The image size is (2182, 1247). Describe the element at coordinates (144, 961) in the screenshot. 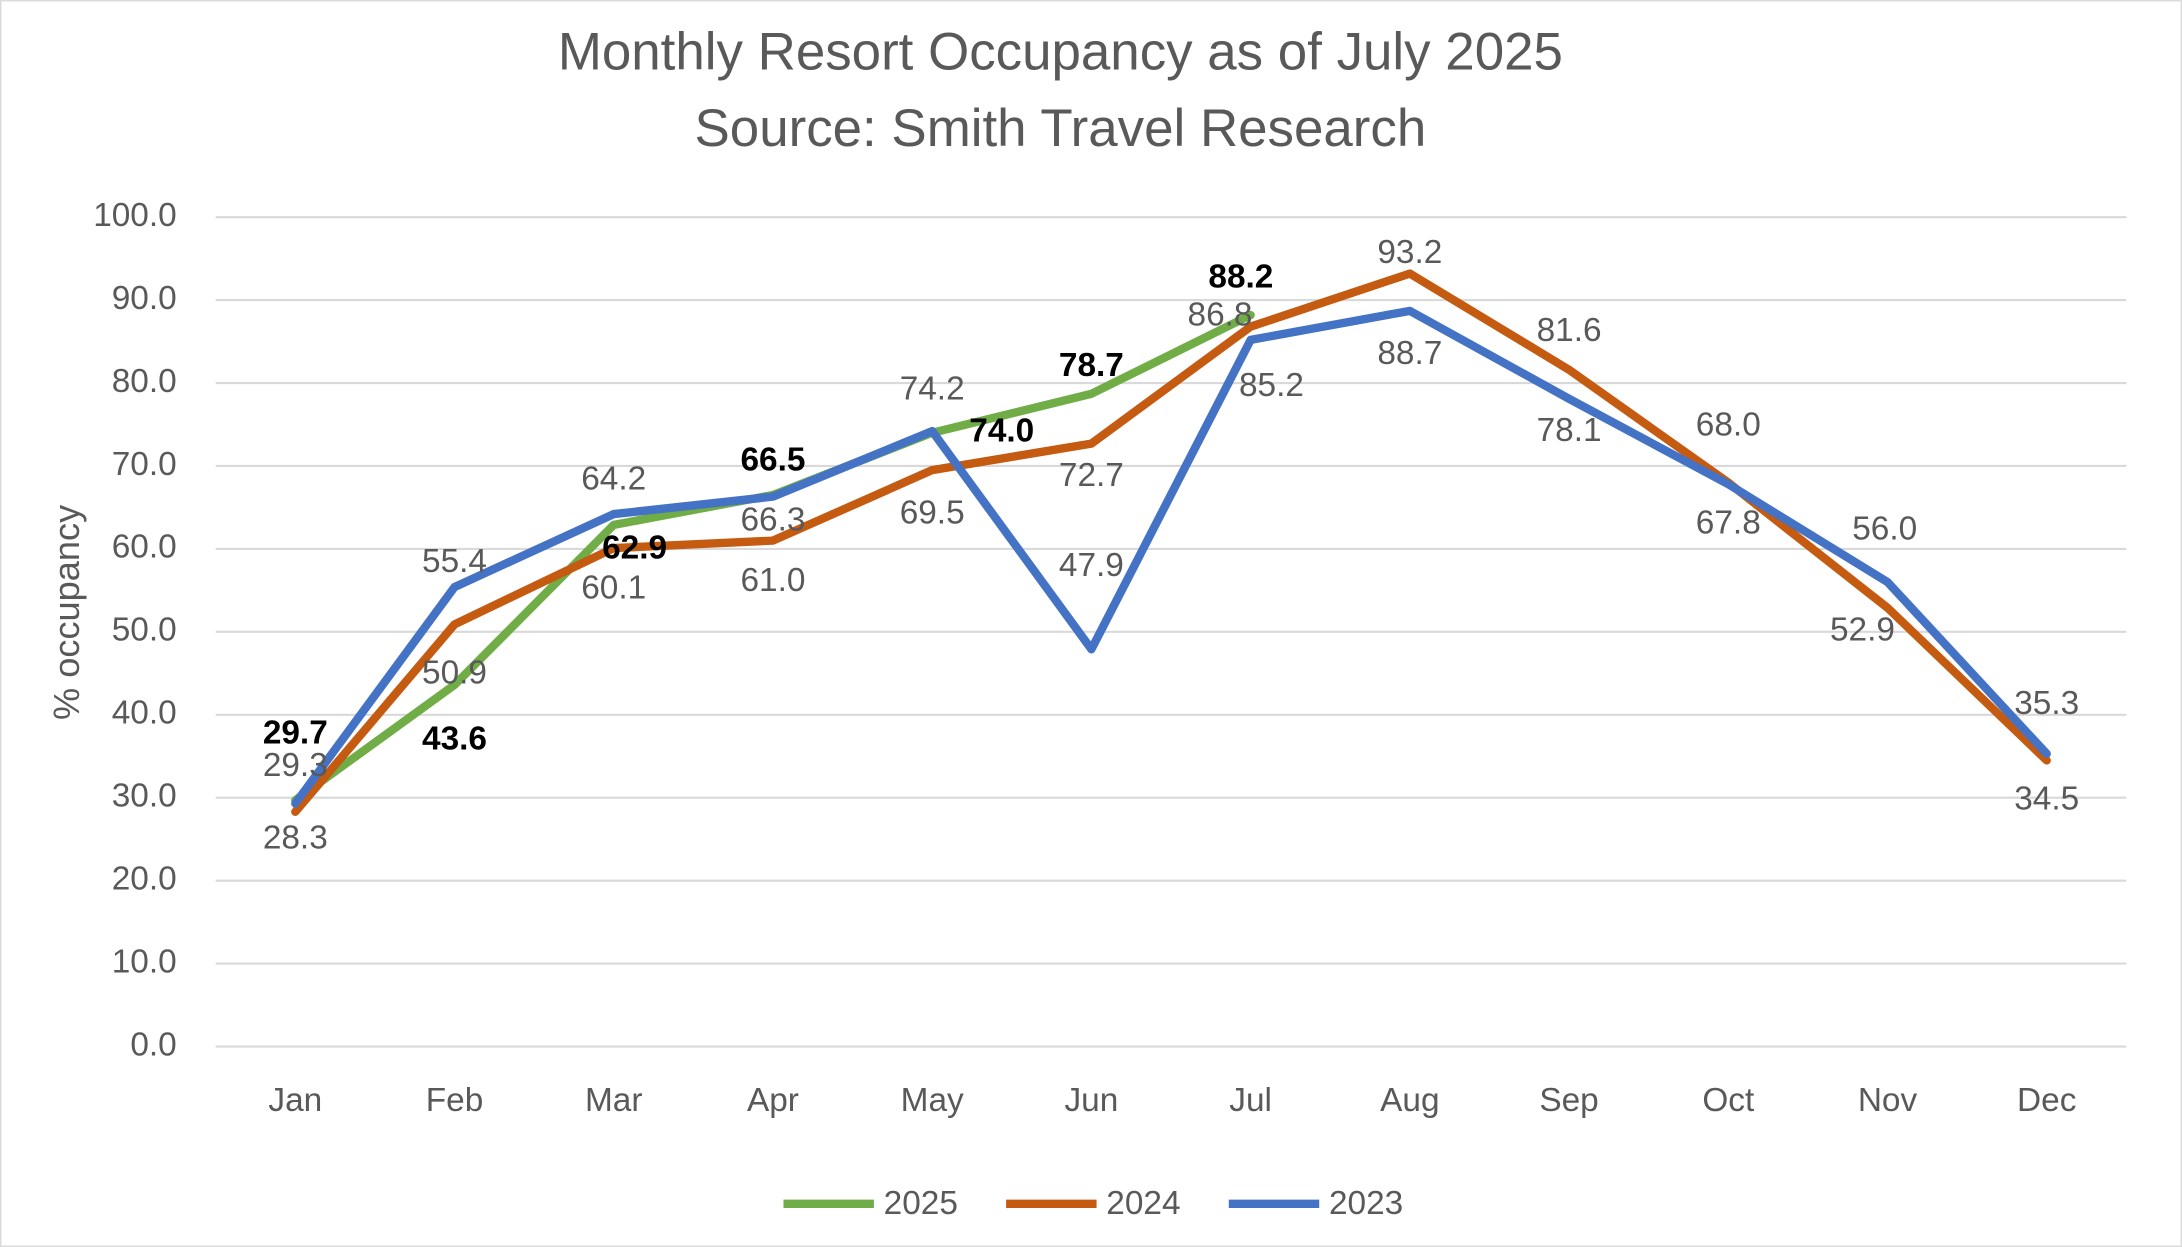

I see `y-tick-label: 10.0` at that location.